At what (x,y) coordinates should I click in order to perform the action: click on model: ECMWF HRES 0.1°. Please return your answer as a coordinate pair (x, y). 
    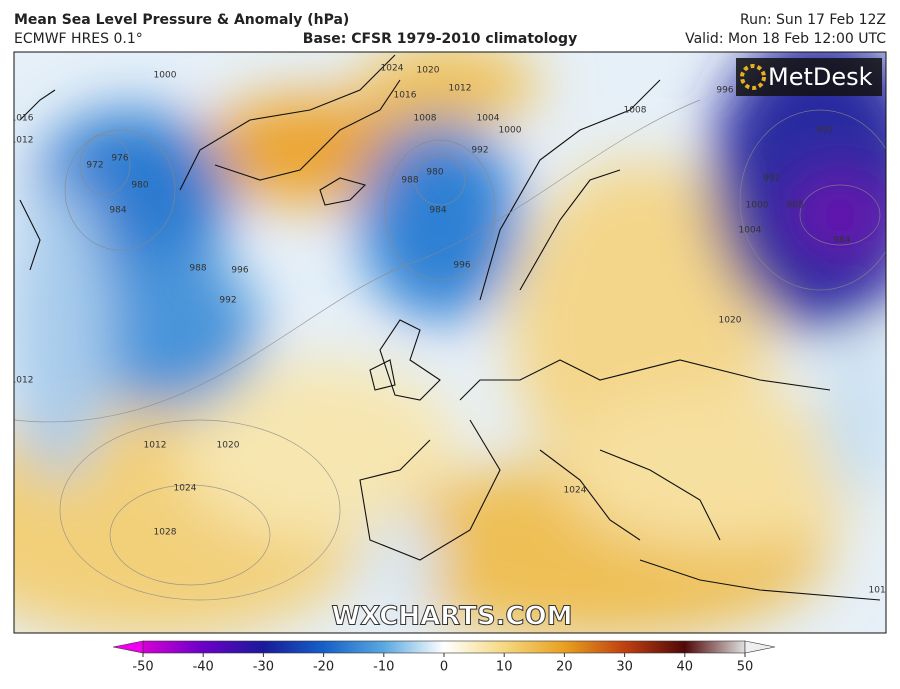
    Looking at the image, I should click on (78, 39).